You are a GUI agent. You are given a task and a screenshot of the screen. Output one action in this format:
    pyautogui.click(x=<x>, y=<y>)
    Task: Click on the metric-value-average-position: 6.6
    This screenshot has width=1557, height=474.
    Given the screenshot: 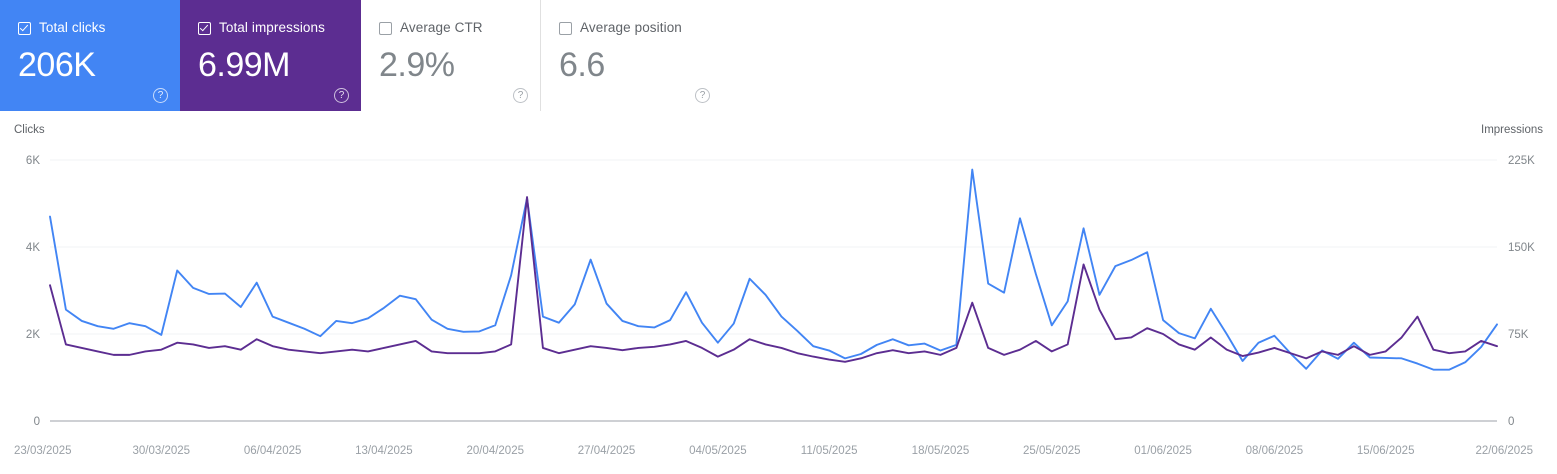 What is the action you would take?
    pyautogui.click(x=582, y=65)
    